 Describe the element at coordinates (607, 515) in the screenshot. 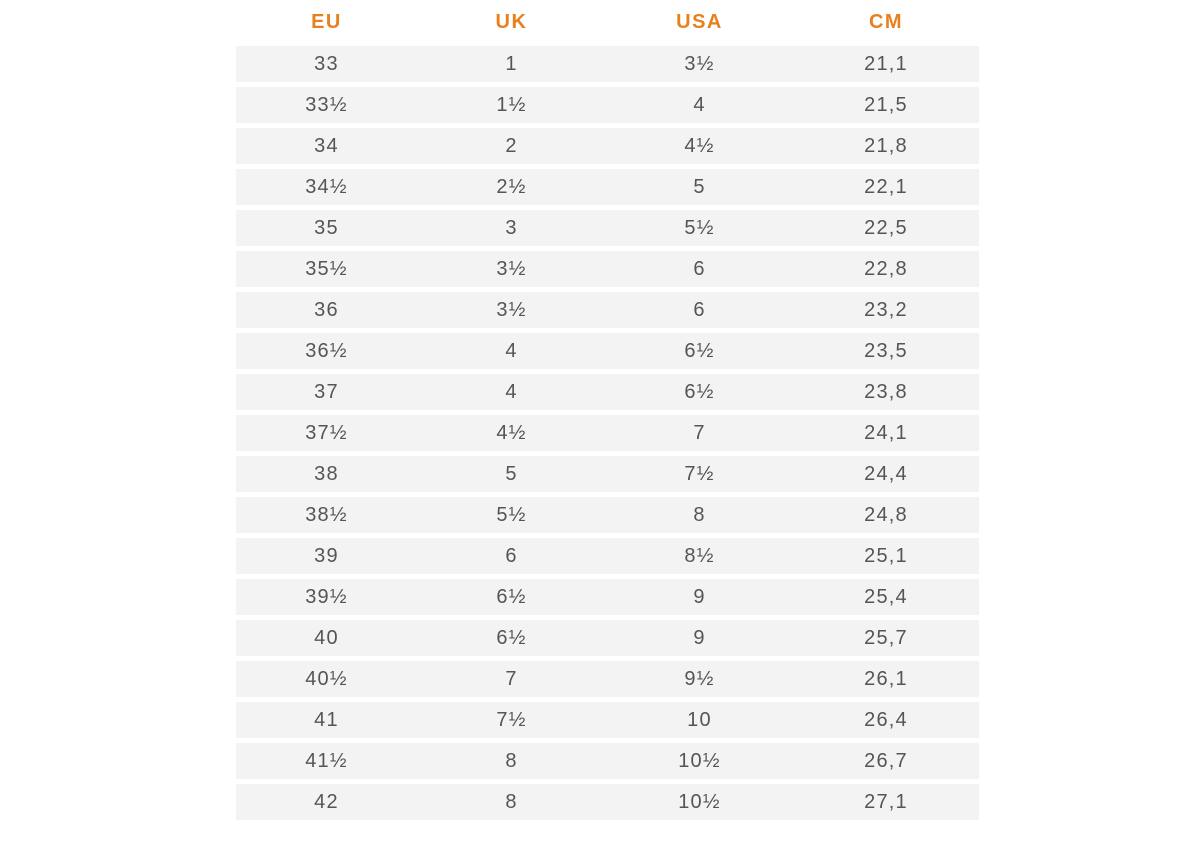

I see `table-row: 38½ 5½ 8 24,8` at that location.